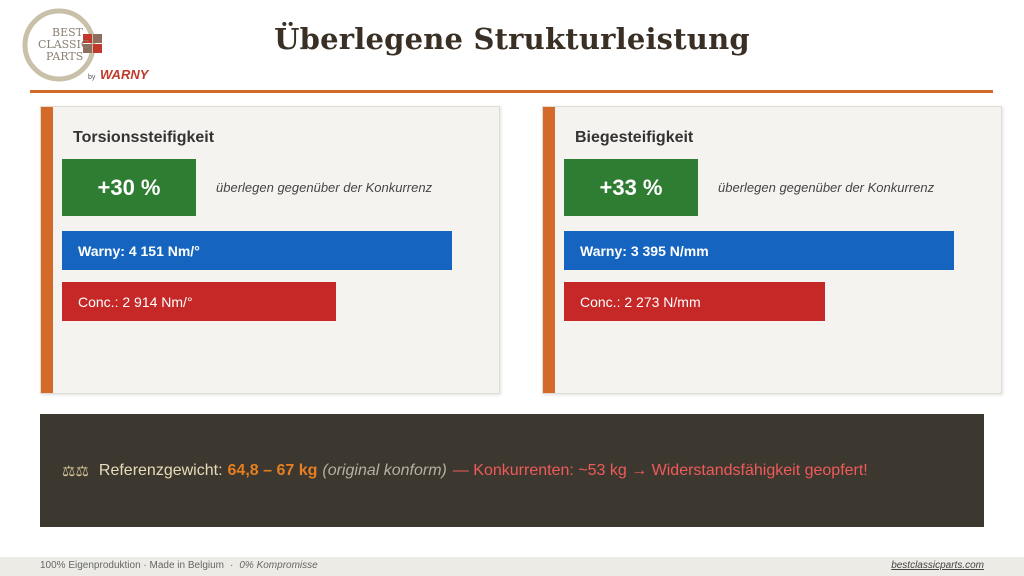 The image size is (1024, 576). I want to click on panel-title: Torsionssteifigkeit, so click(144, 137).